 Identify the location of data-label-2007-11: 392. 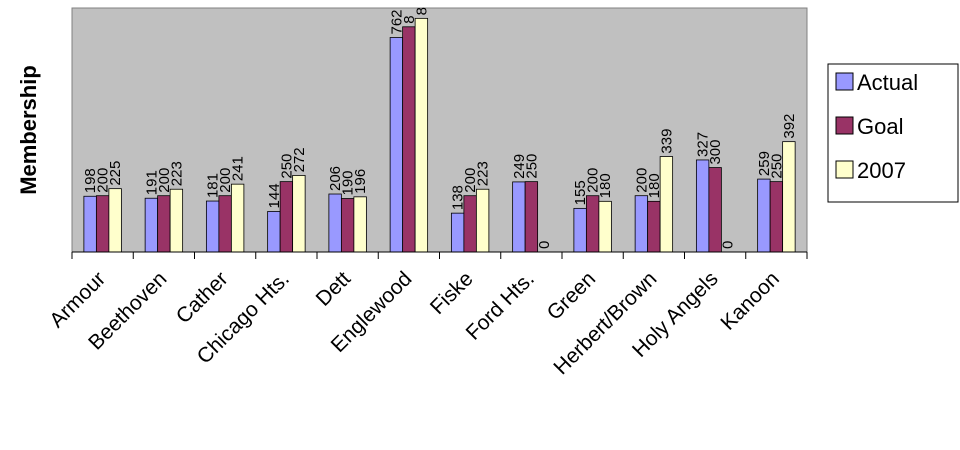
(789, 126).